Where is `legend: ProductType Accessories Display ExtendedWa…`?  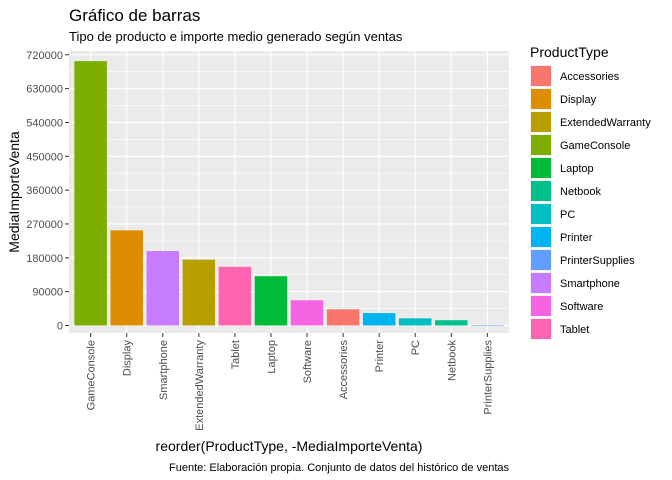 legend: ProductType Accessories Display ExtendedWa… is located at coordinates (590, 192).